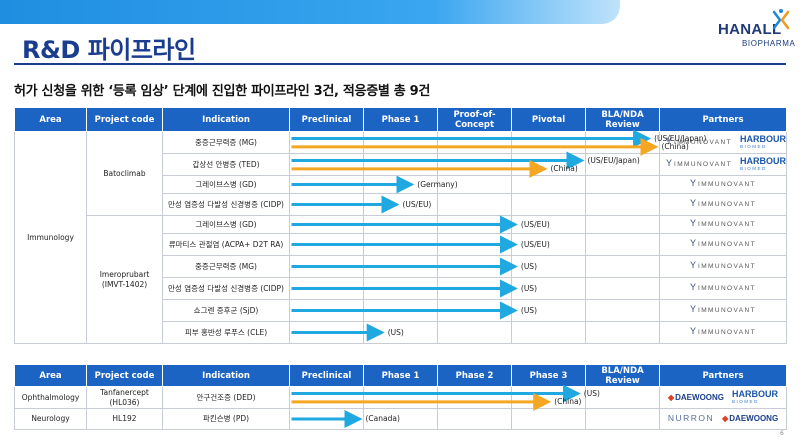 The image size is (800, 444). I want to click on project-code-cell: Imeroprubart (IMVT-1402), so click(124, 279).